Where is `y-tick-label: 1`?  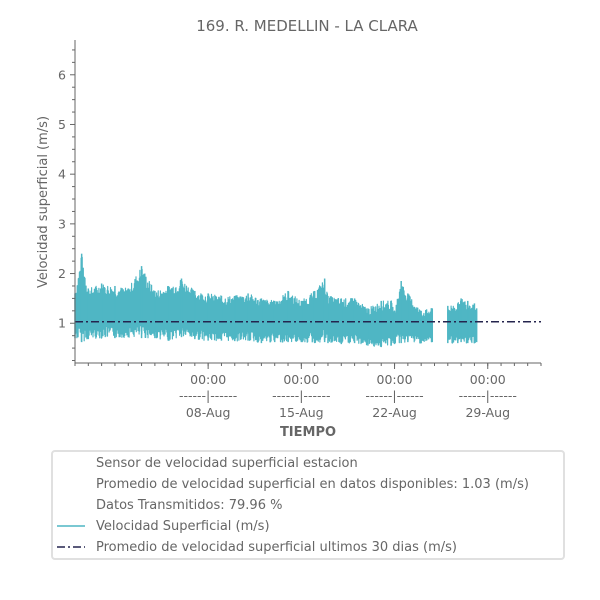
y-tick-label: 1 is located at coordinates (62, 323).